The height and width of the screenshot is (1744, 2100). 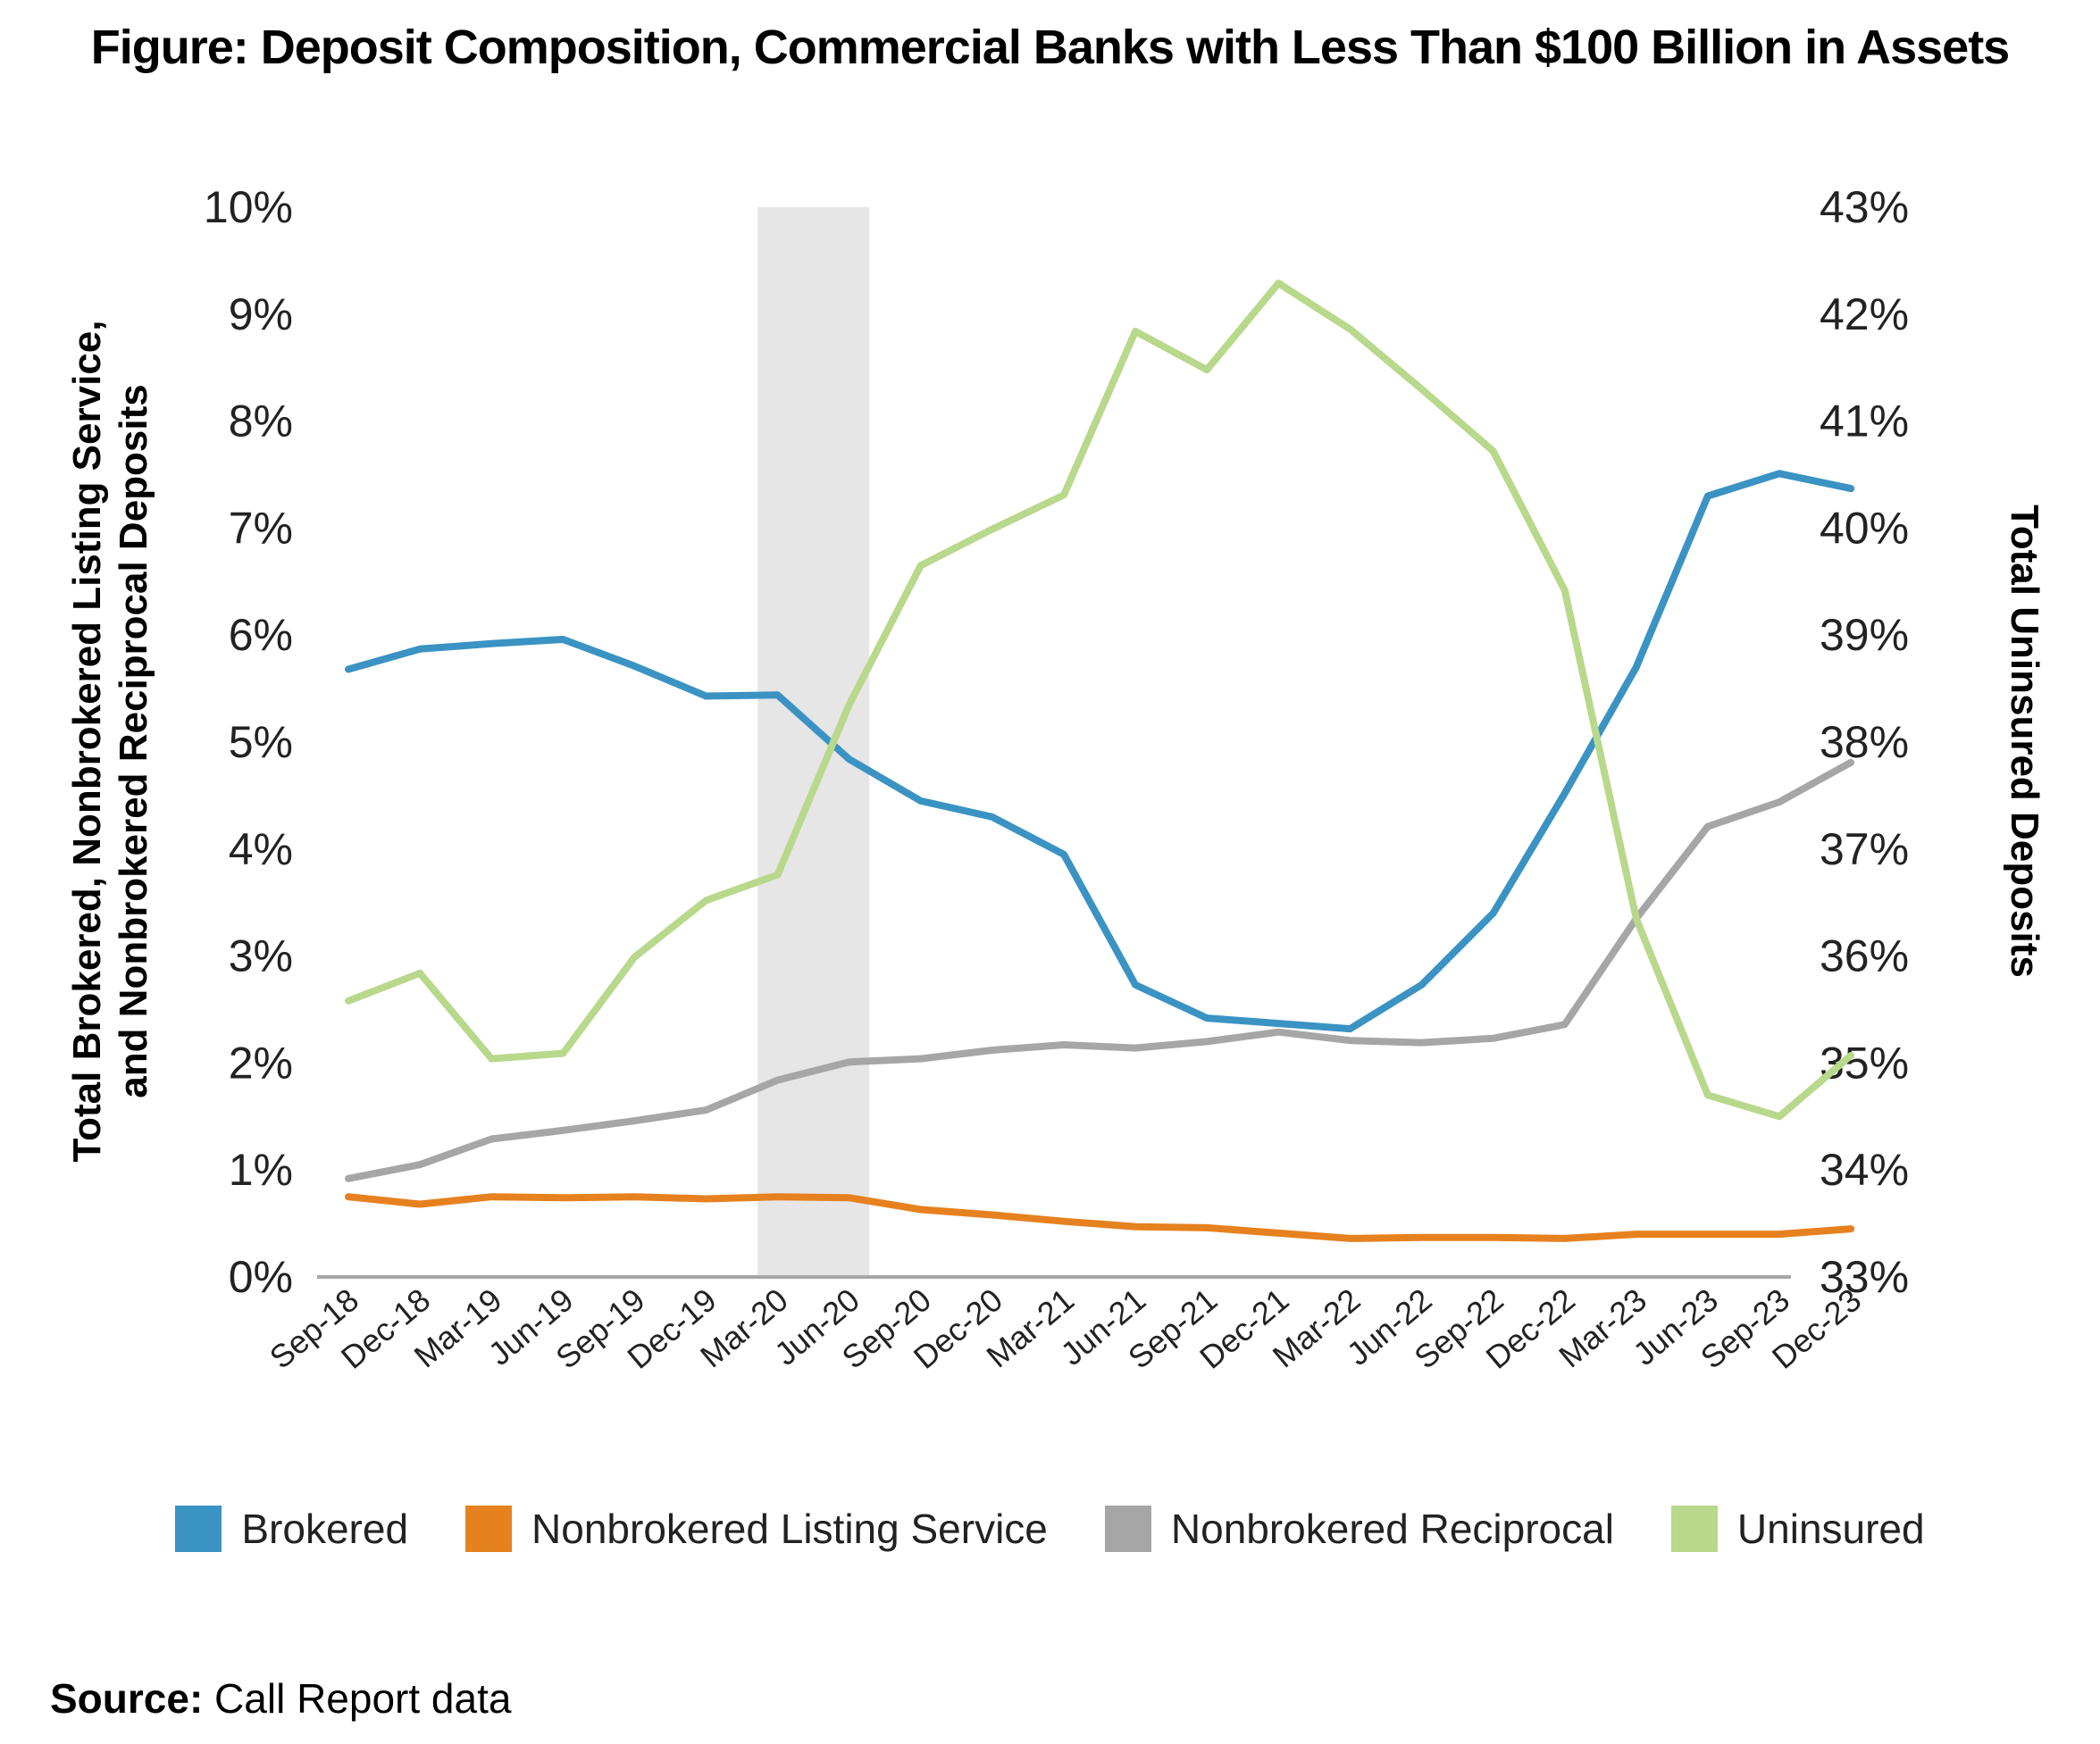 What do you see at coordinates (325, 1529) in the screenshot?
I see `legend-label: Brokered` at bounding box center [325, 1529].